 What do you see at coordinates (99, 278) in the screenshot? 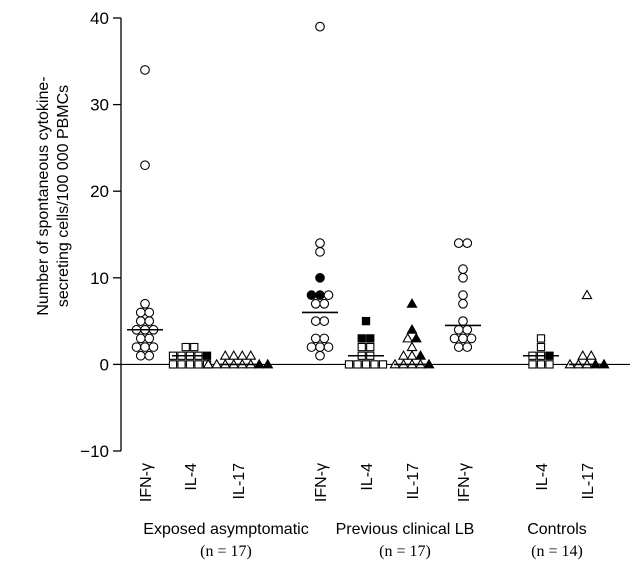
I see `y-tick-label: 10` at bounding box center [99, 278].